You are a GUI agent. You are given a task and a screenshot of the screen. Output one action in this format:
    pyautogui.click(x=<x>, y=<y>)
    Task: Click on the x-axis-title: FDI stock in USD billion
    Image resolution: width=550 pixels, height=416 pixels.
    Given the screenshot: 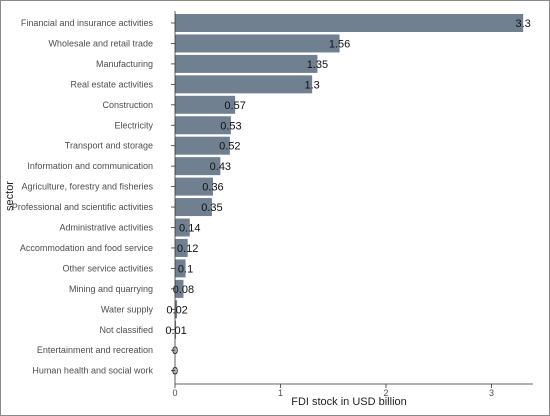 What is the action you would take?
    pyautogui.click(x=349, y=402)
    